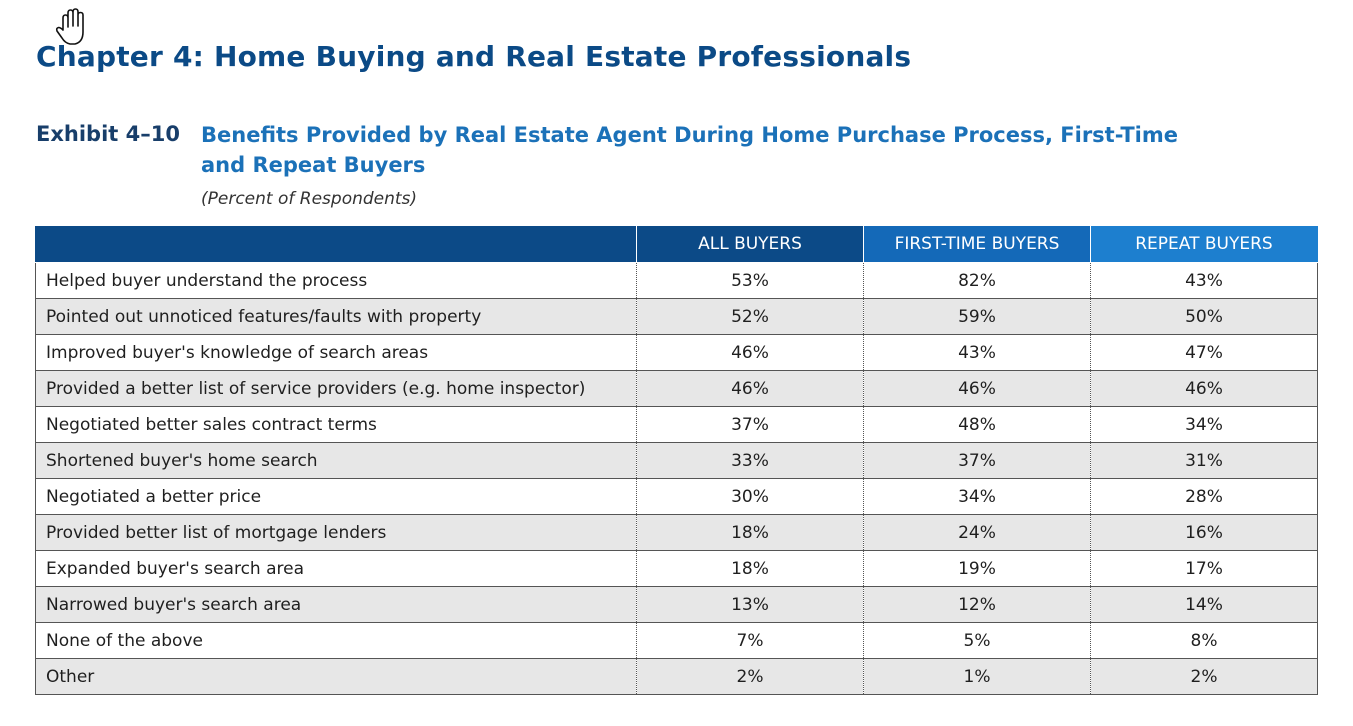 The image size is (1353, 726). What do you see at coordinates (1204, 424) in the screenshot?
I see `cell-repeat-buyers: 34%` at bounding box center [1204, 424].